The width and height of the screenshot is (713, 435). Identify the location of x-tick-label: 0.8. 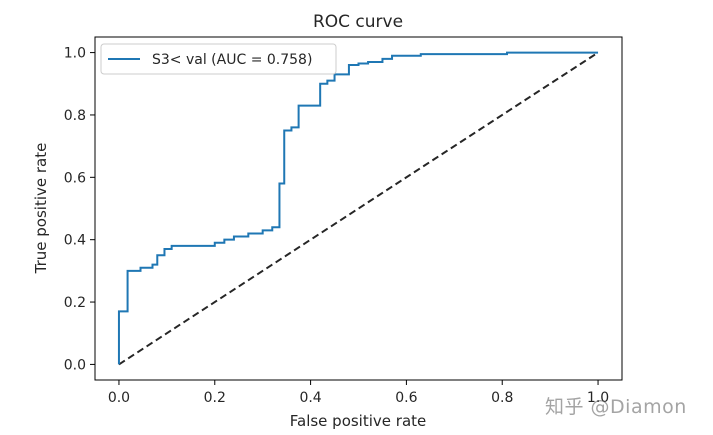
(502, 398).